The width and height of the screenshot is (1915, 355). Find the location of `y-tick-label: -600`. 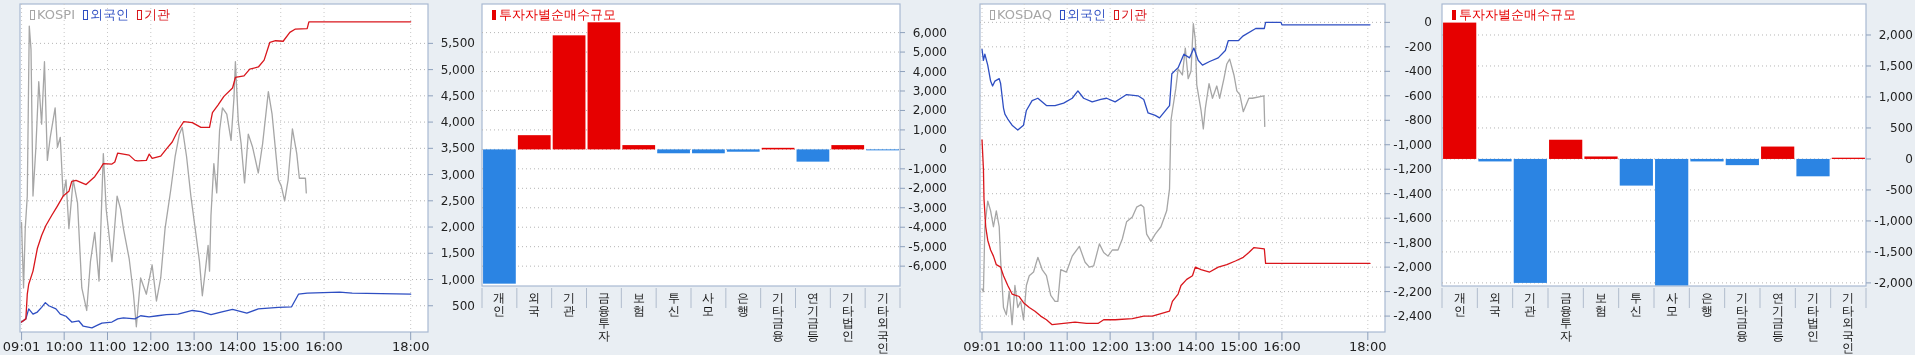

y-tick-label: -600 is located at coordinates (1418, 95).